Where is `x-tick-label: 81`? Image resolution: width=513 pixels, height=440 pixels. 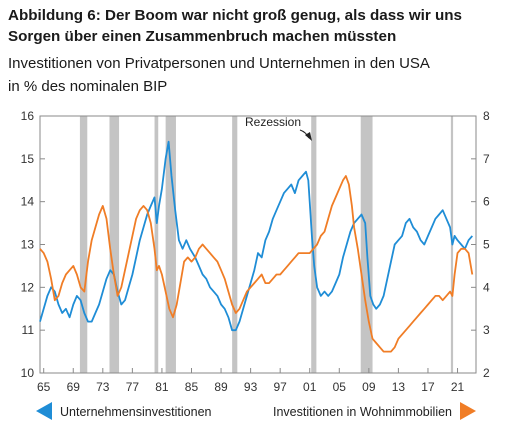 x-tick-label: 81 is located at coordinates (162, 387).